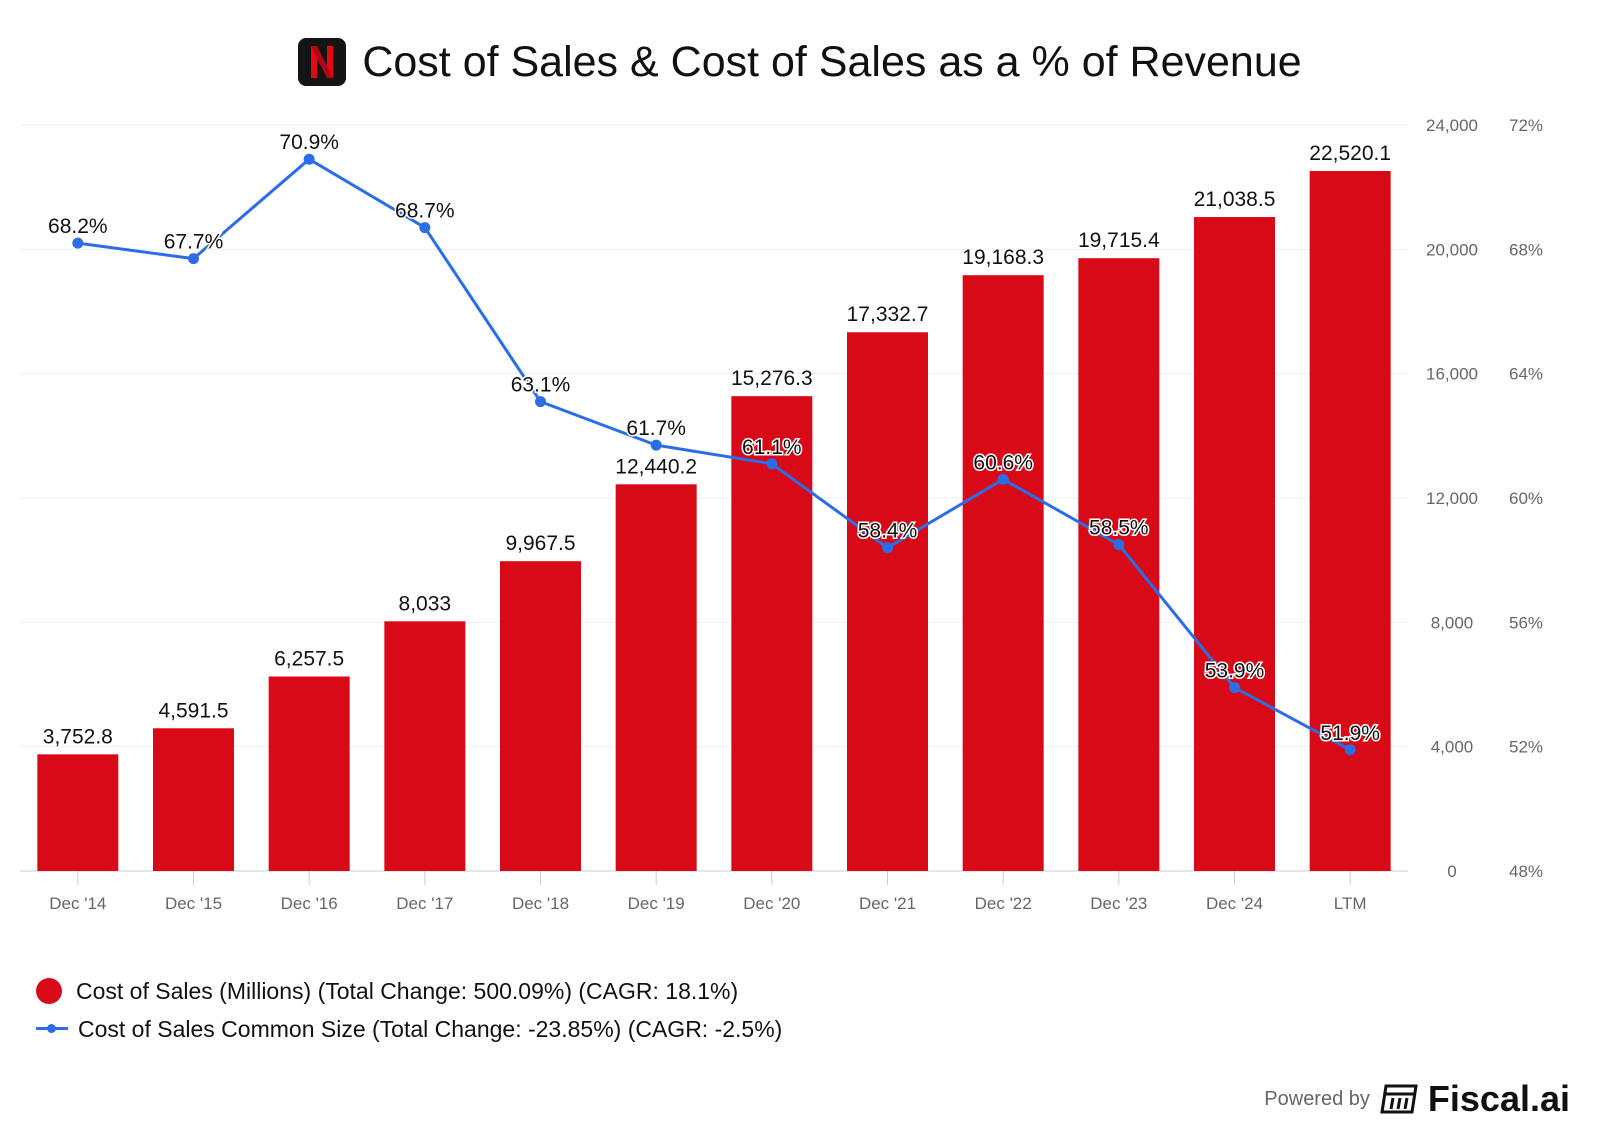 This screenshot has height=1134, width=1600. What do you see at coordinates (1118, 903) in the screenshot?
I see `x-tick-label: Dec '23` at bounding box center [1118, 903].